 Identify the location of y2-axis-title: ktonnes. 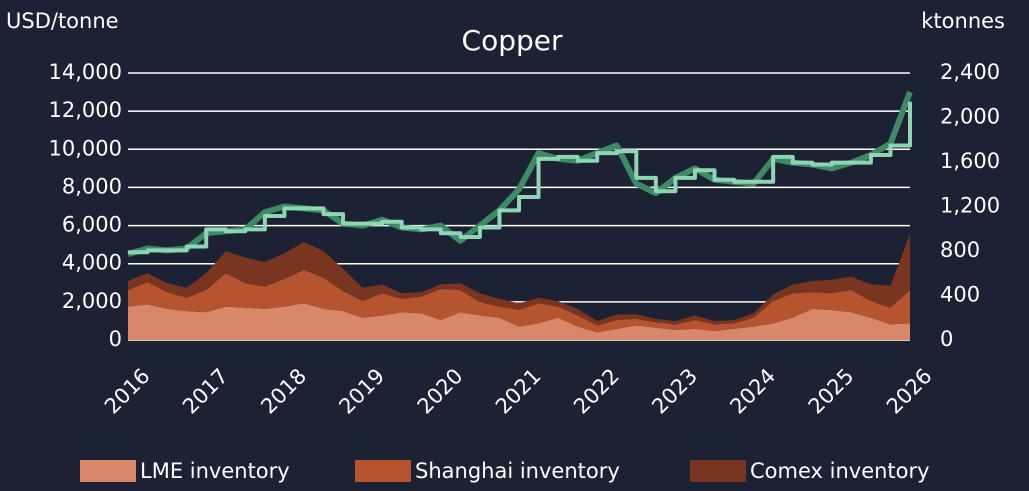
(963, 21).